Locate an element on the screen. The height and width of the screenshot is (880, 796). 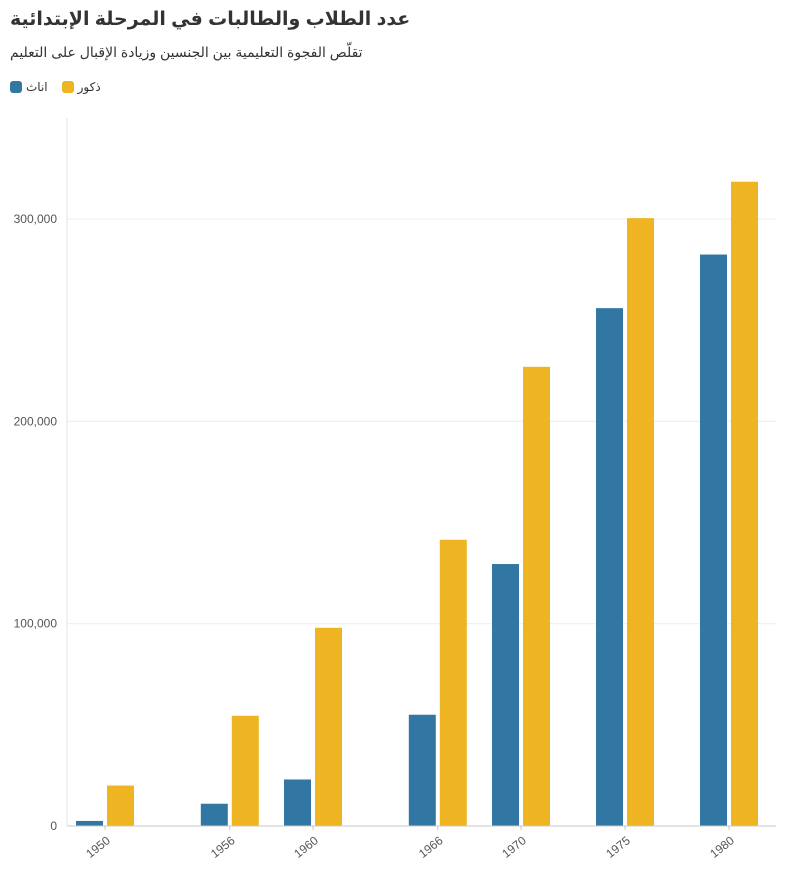
legend: اناث ذكور is located at coordinates (55, 87).